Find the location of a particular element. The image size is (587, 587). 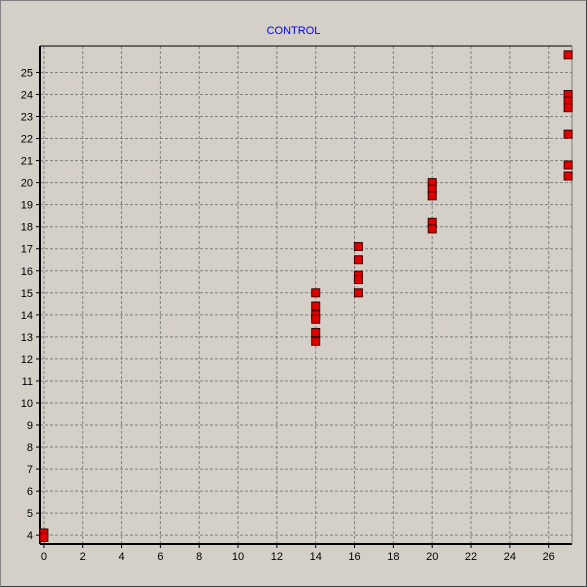

x-tick-label: 10 is located at coordinates (238, 557).